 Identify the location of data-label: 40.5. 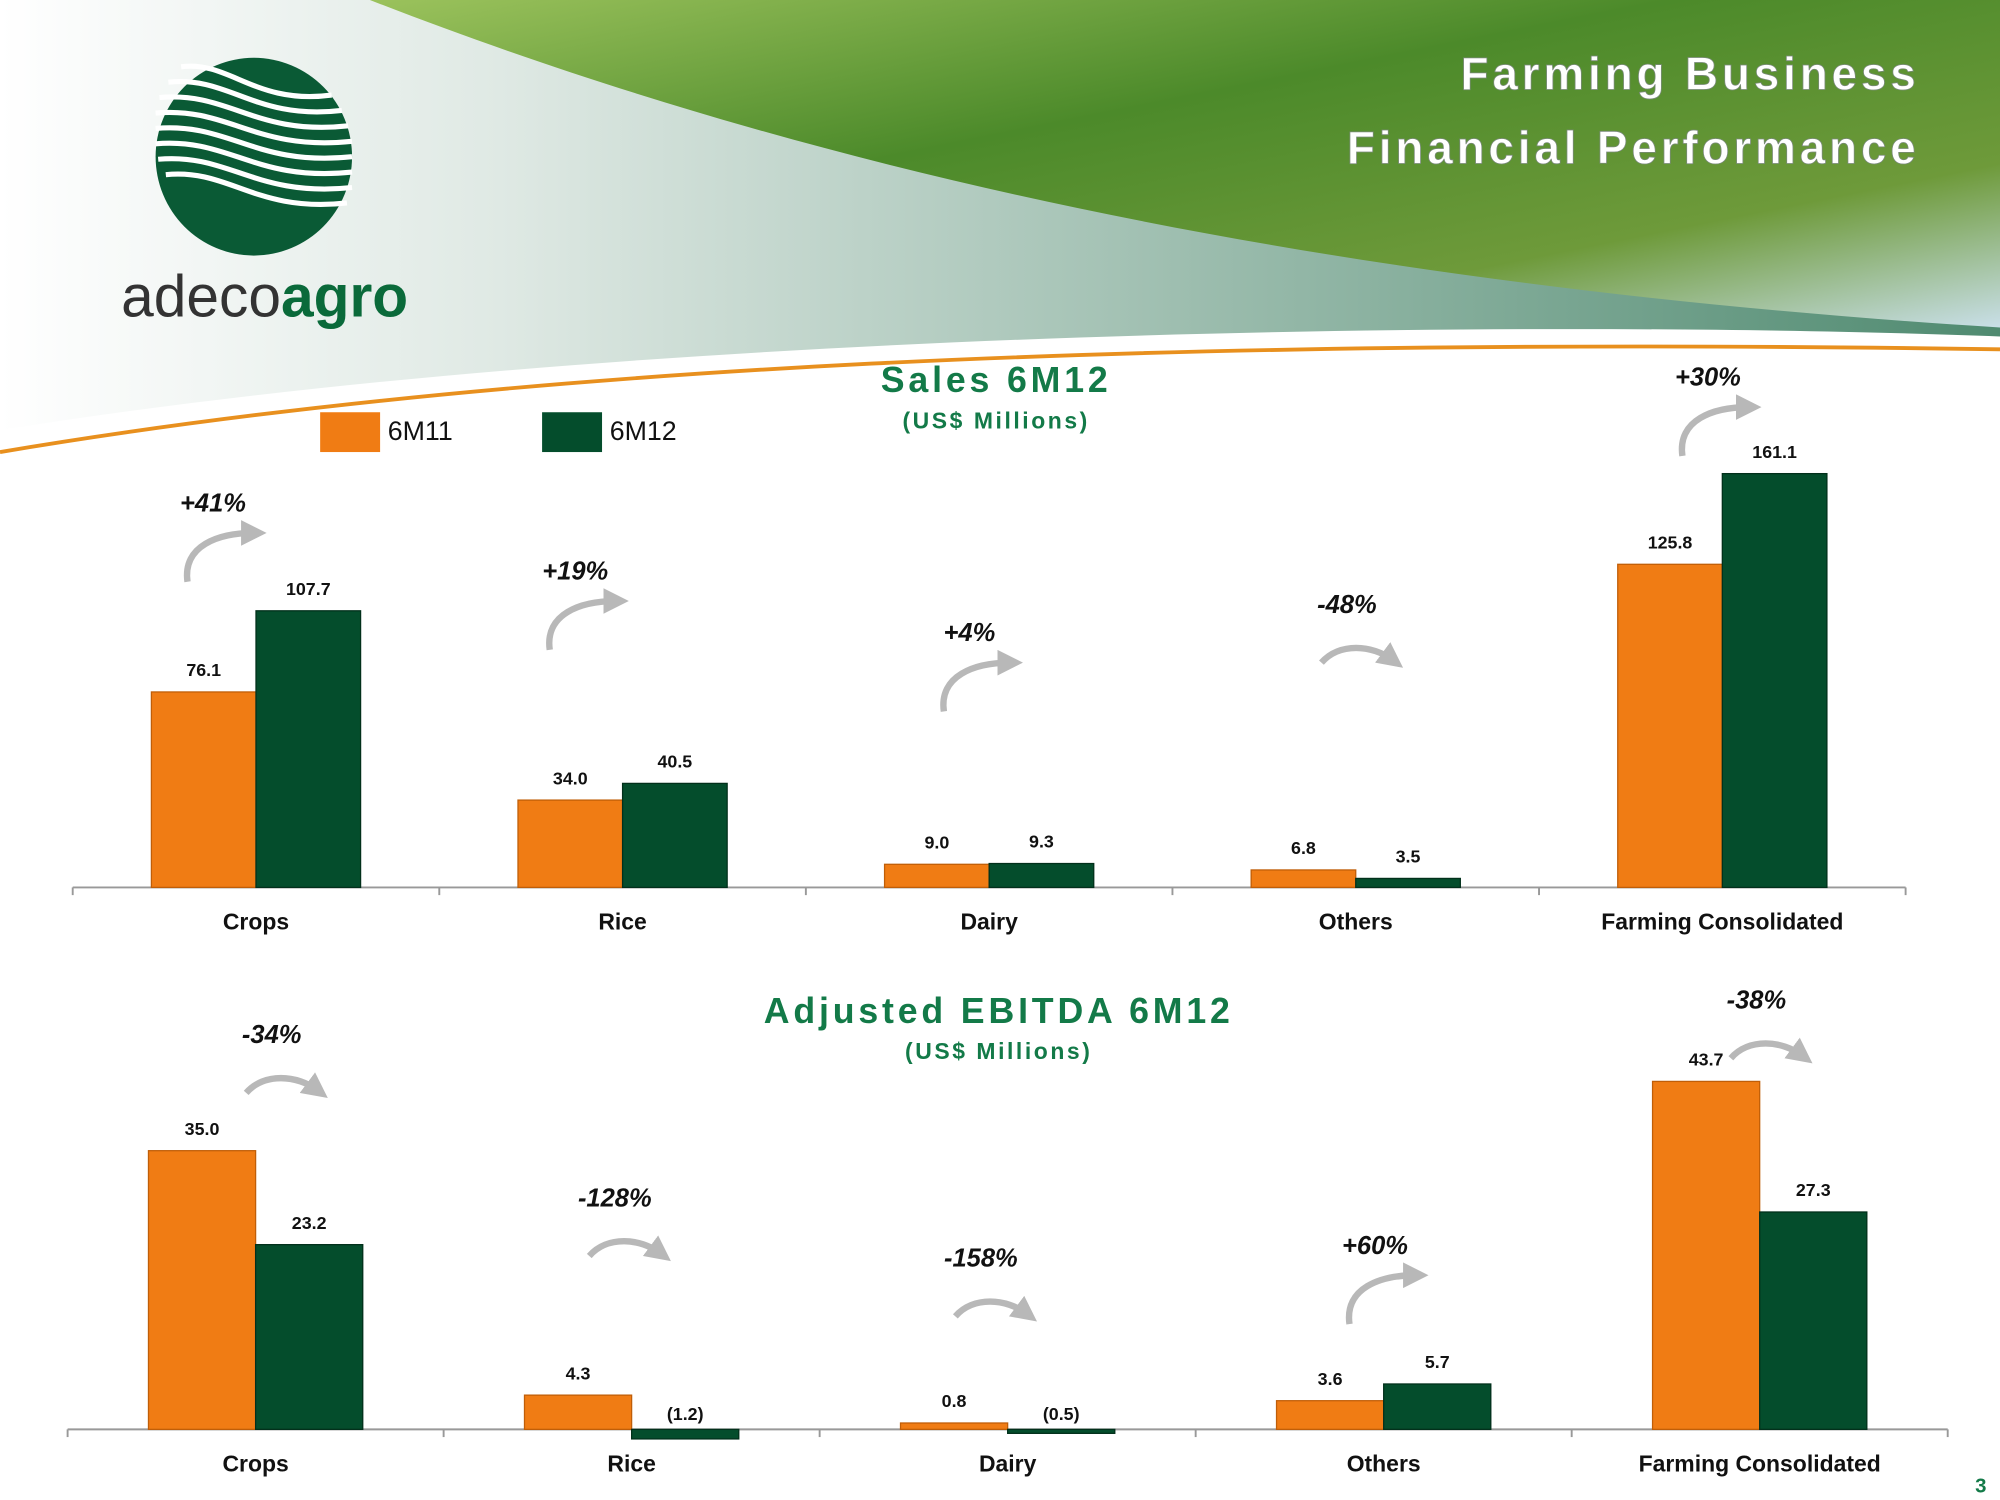
(675, 762).